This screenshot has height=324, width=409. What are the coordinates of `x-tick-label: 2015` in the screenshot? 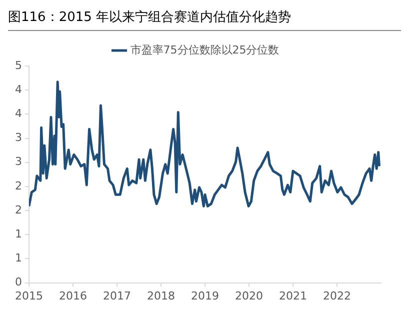 It's located at (29, 295).